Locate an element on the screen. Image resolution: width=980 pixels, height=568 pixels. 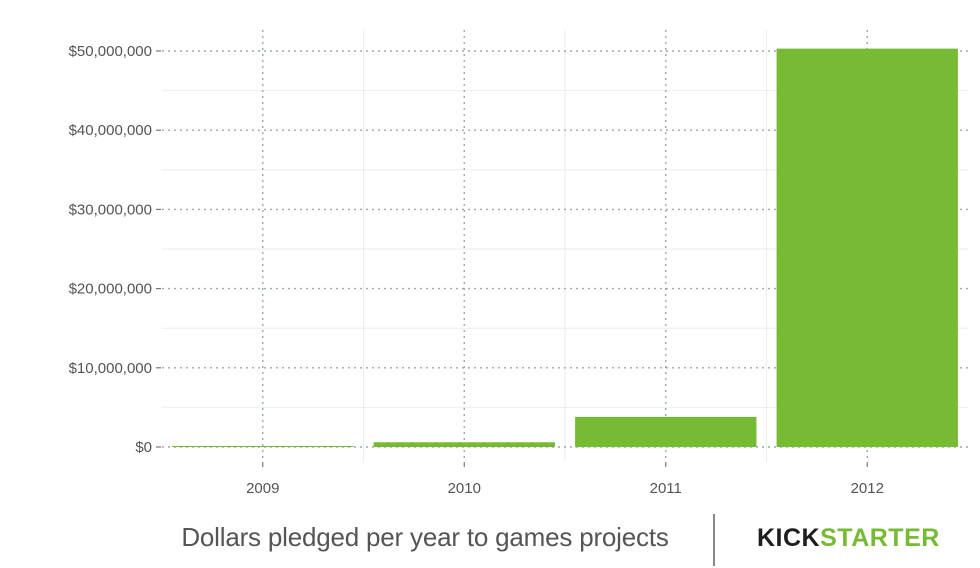
x-axis-labels: 2009 2010 2011 2012 is located at coordinates (565, 479).